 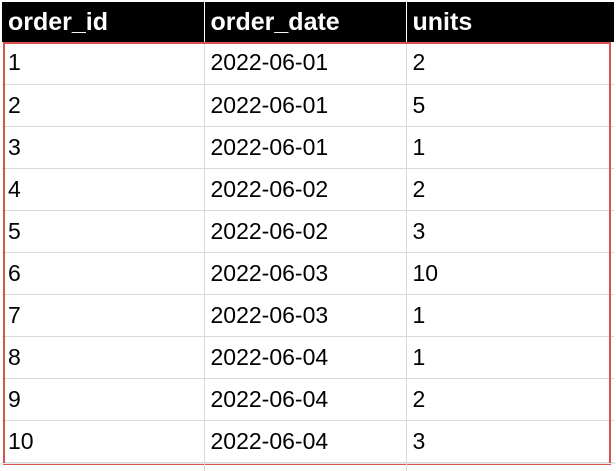 I want to click on table-row: 7 2022-06-03 1, so click(x=308, y=315).